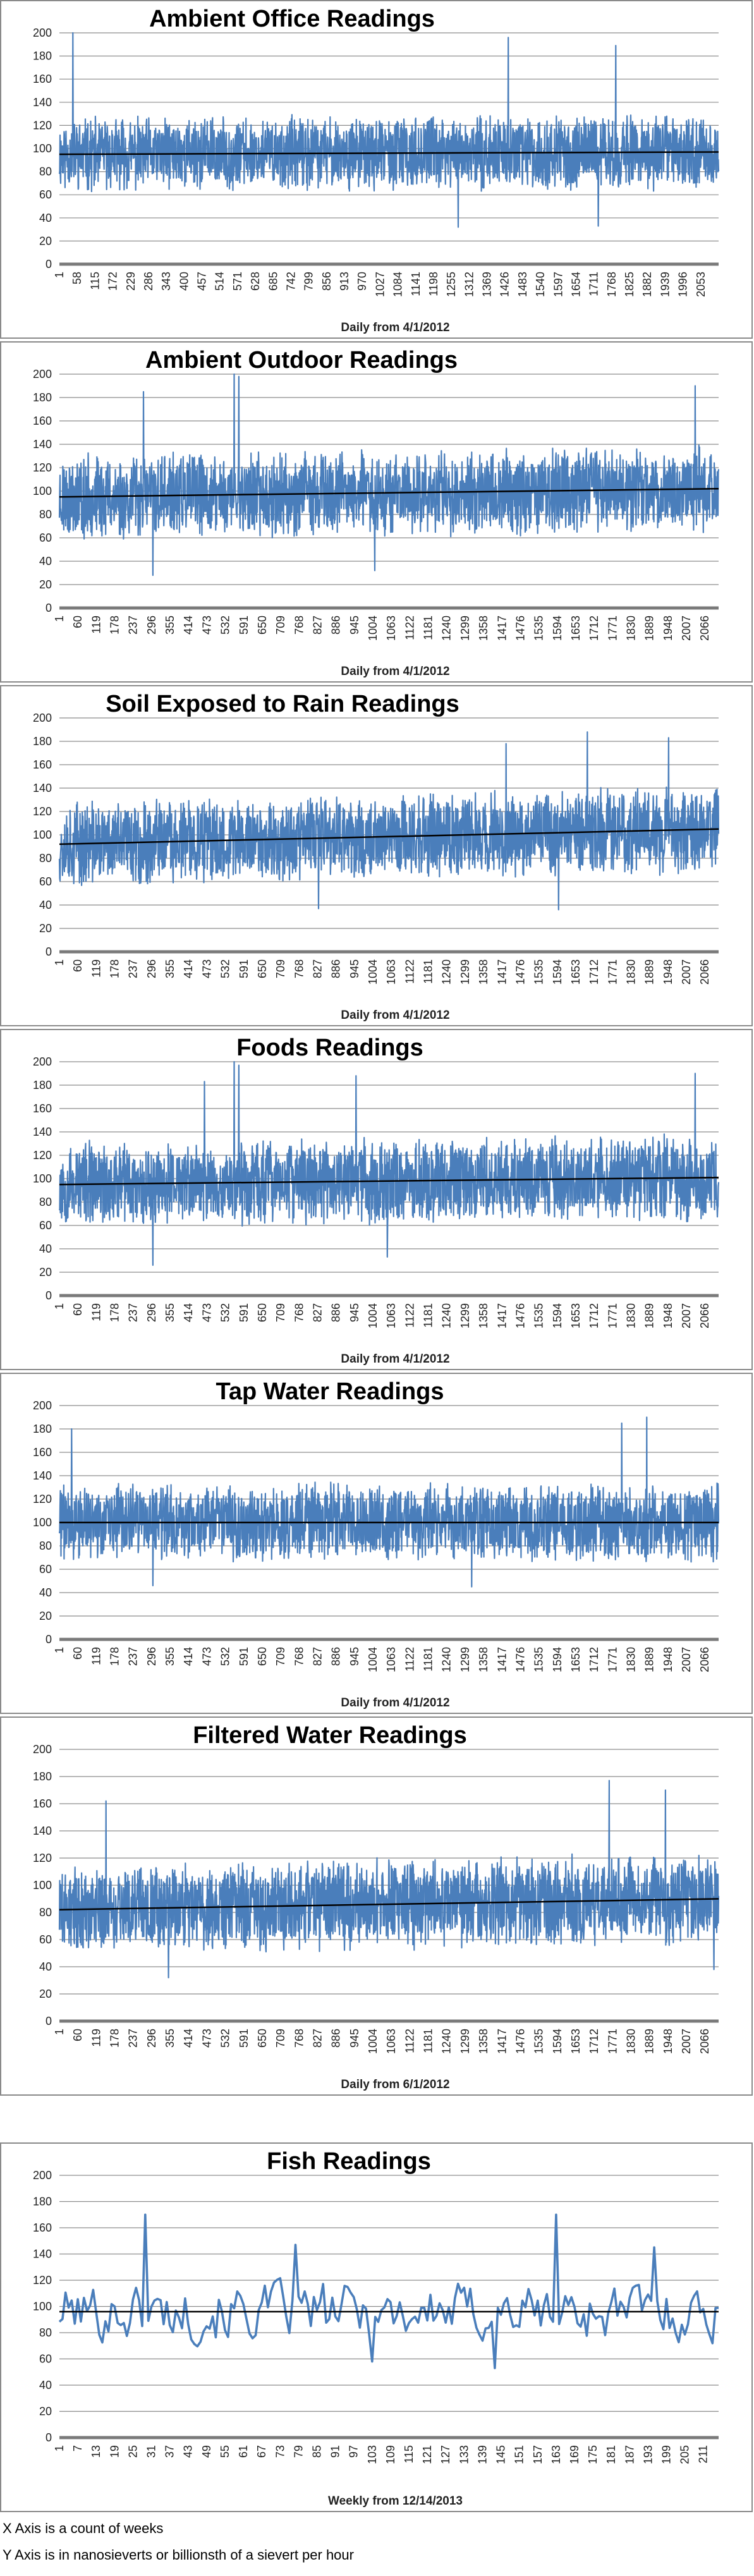 Image resolution: width=754 pixels, height=2576 pixels. I want to click on x-tick-label: 172, so click(113, 281).